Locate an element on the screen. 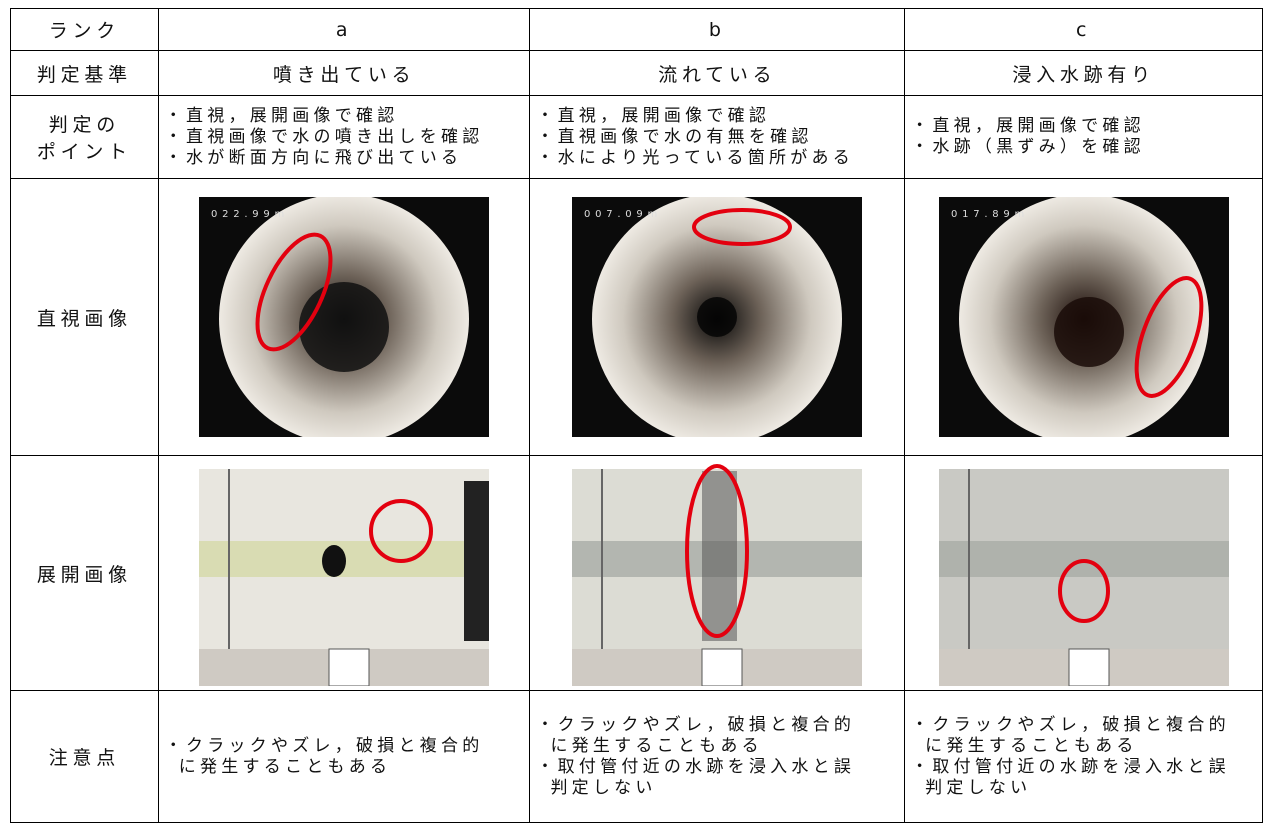  header-cell: a is located at coordinates (344, 29).